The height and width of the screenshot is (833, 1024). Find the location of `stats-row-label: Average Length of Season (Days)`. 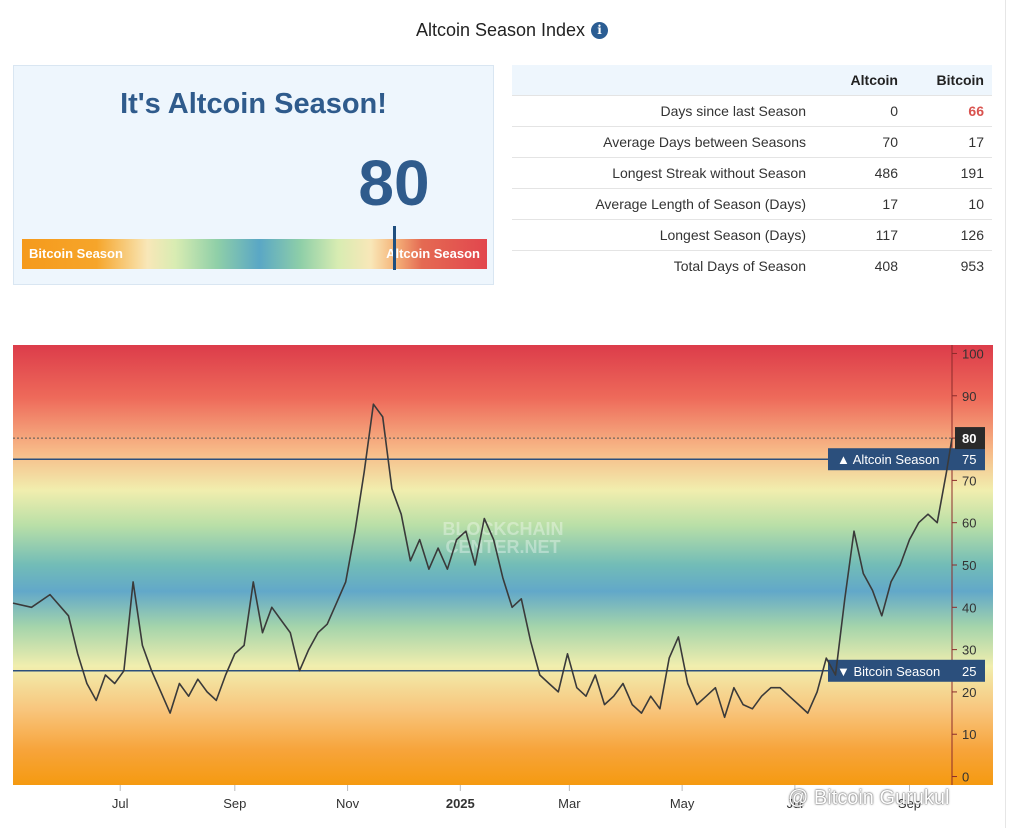

stats-row-label: Average Length of Season (Days) is located at coordinates (666, 204).